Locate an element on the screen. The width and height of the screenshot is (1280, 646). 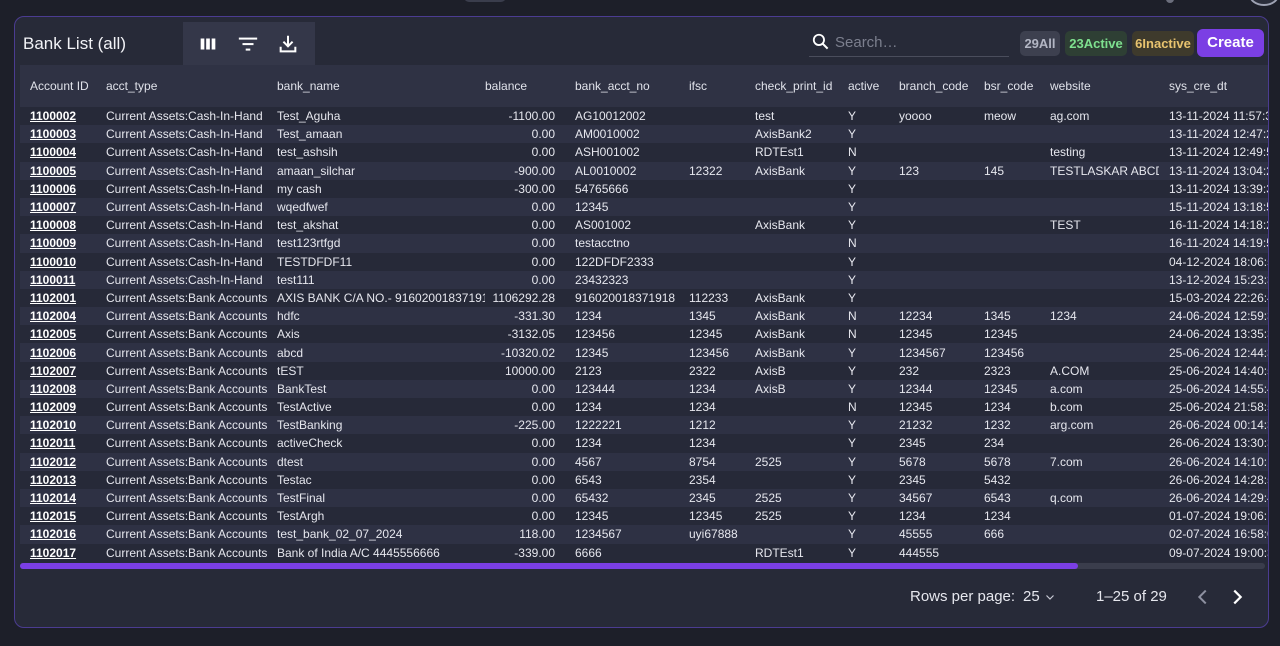
column-header: ifsc is located at coordinates (698, 86).